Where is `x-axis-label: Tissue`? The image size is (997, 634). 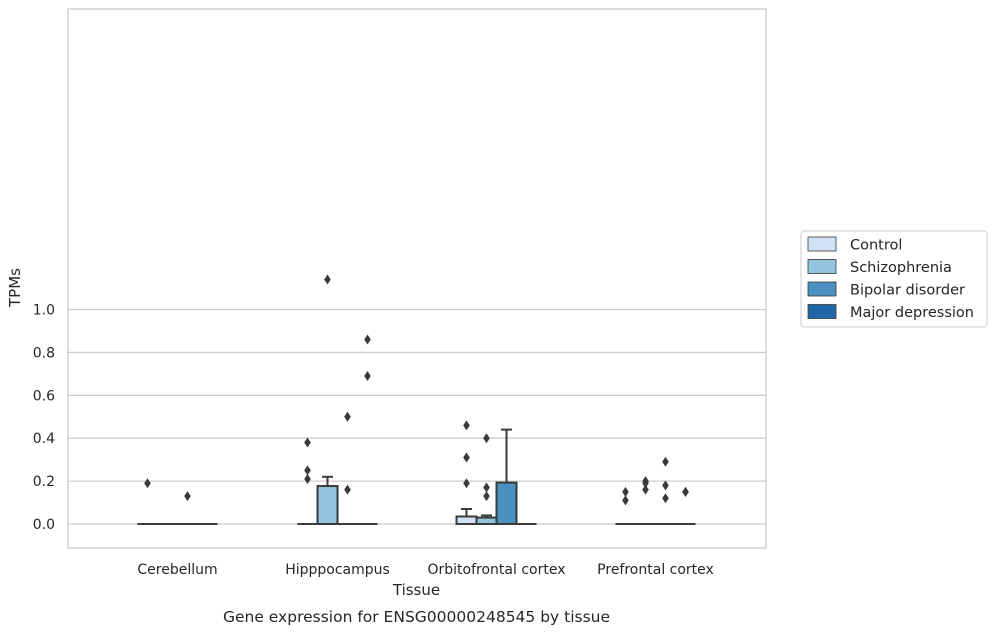
x-axis-label: Tissue is located at coordinates (416, 590).